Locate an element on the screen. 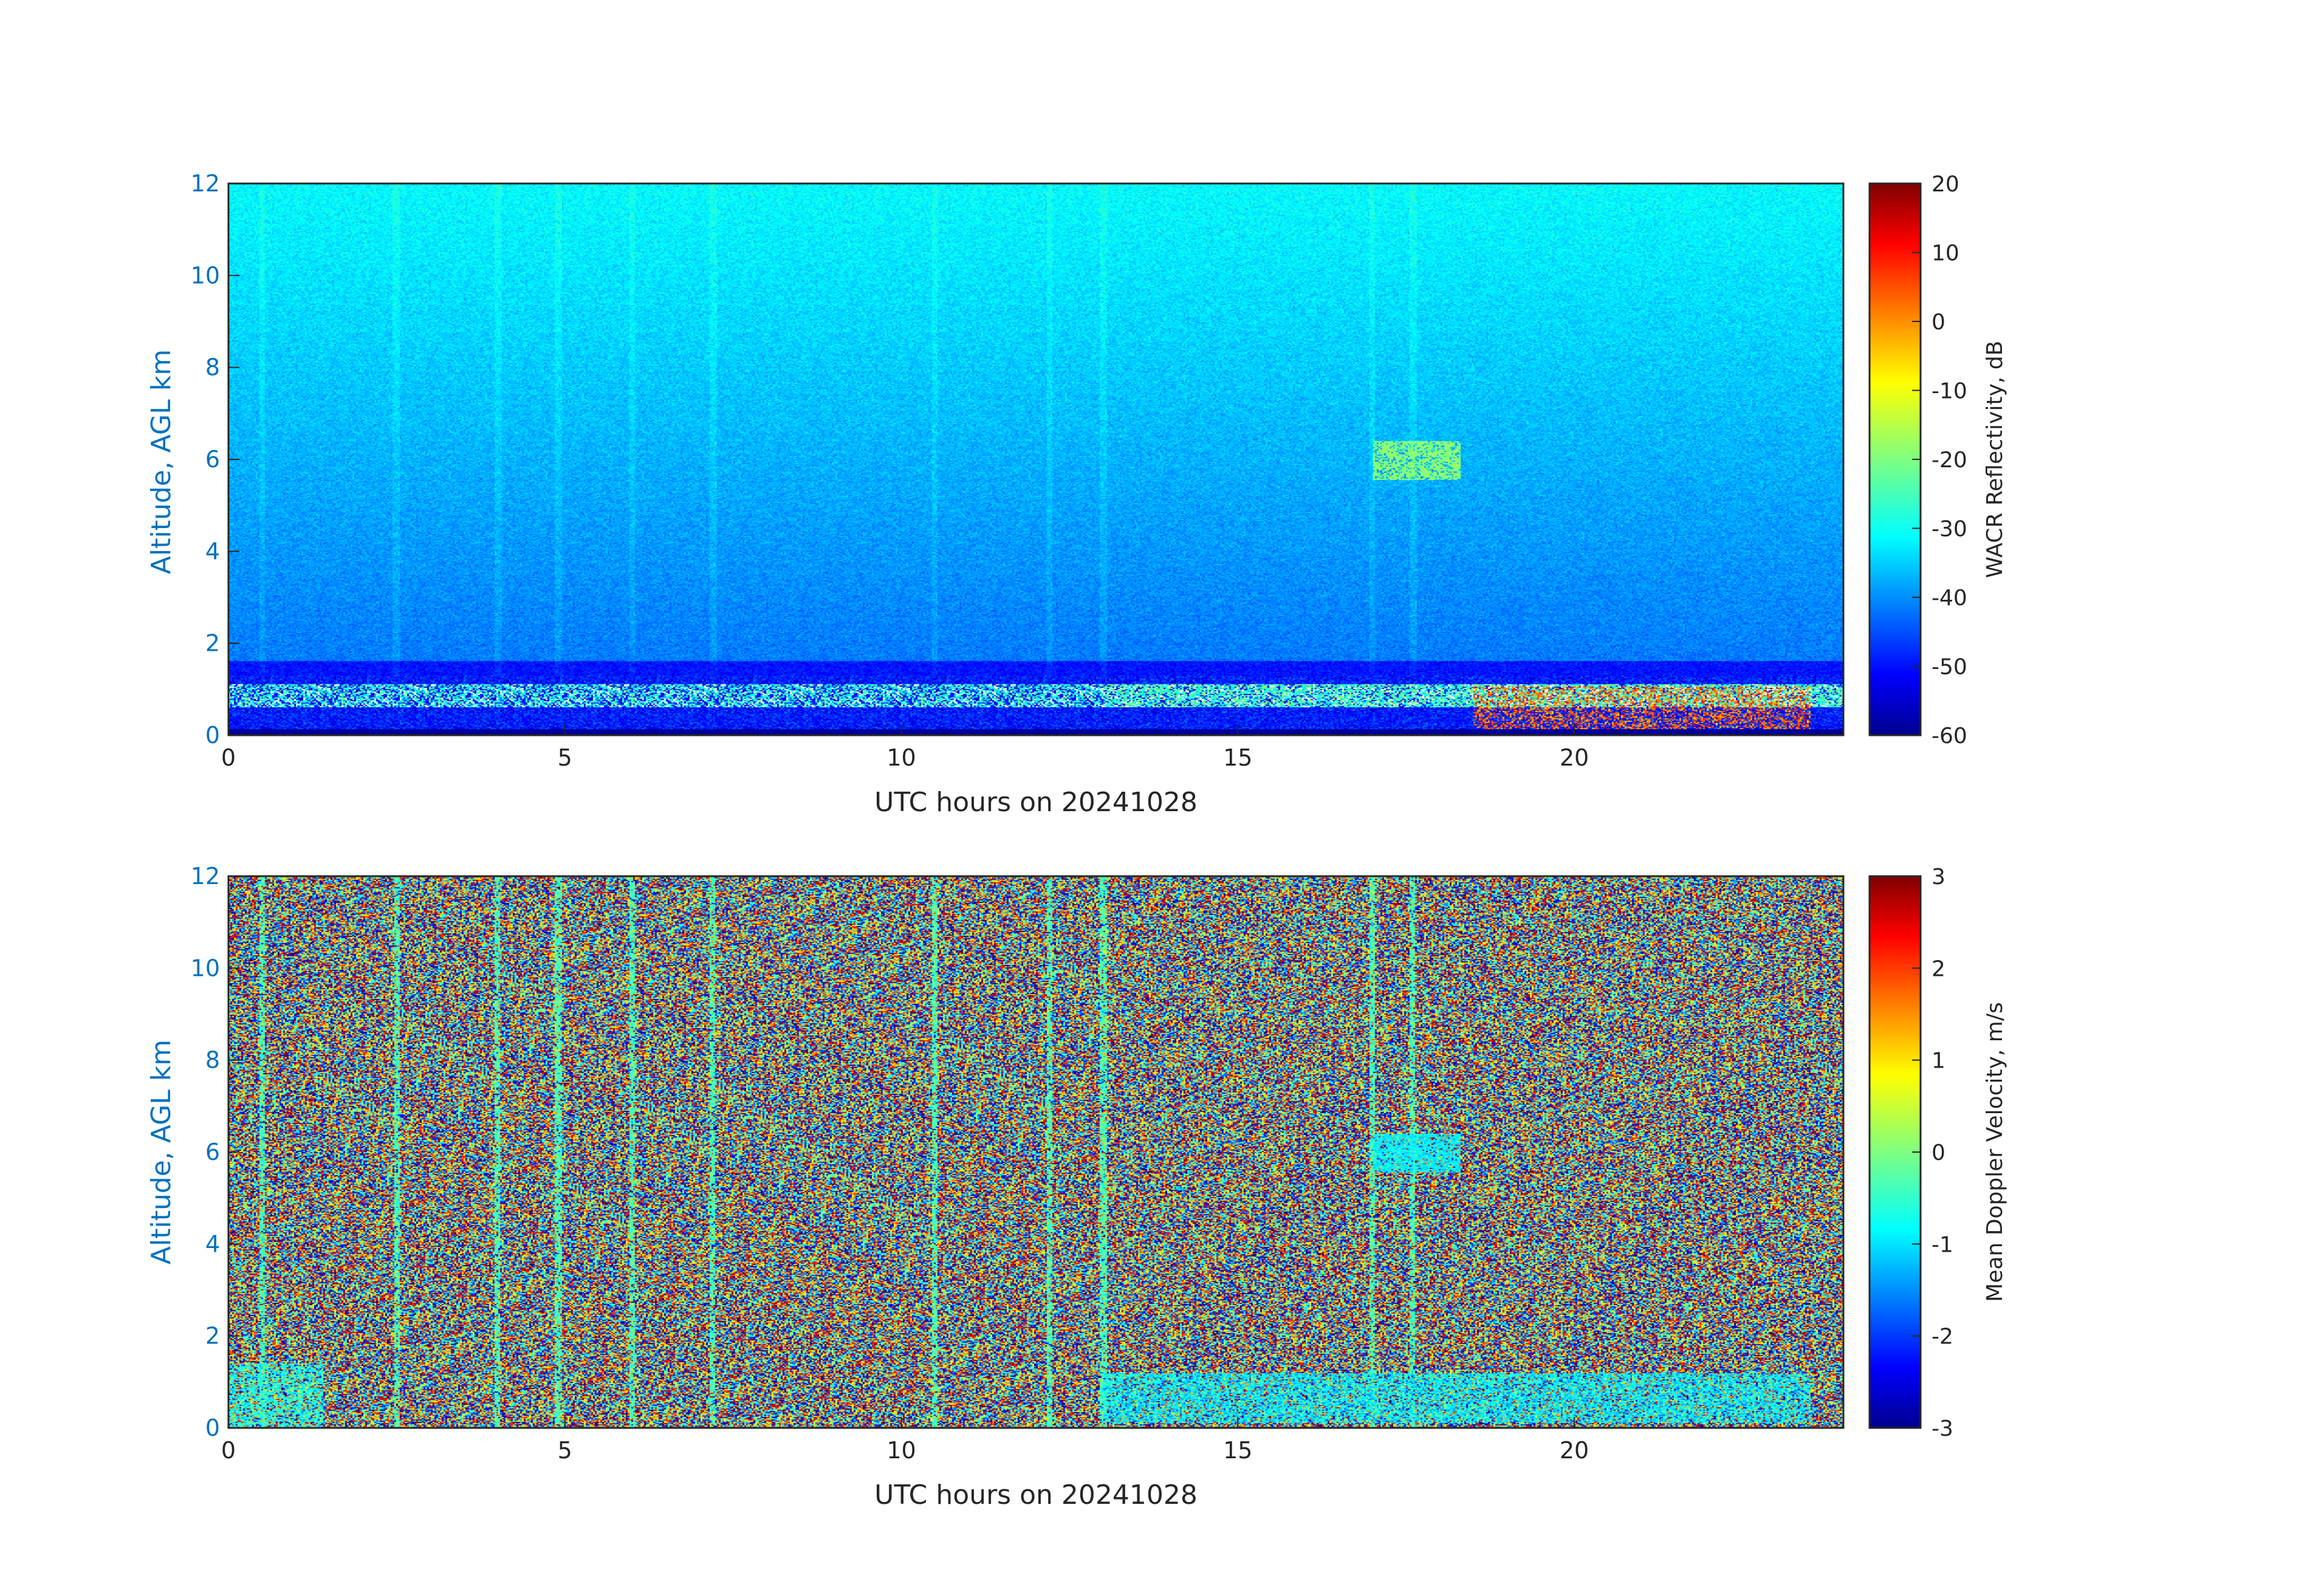  colorbar-tick-label: -3 is located at coordinates (1943, 1429).